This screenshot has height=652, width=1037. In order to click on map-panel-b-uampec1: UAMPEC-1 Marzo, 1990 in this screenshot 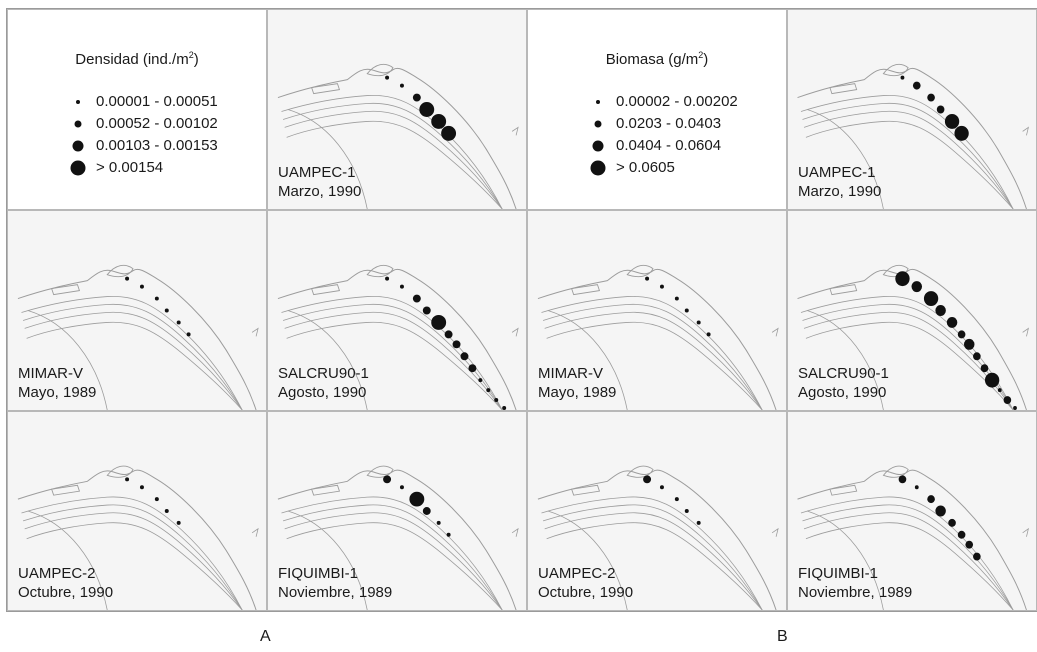, I will do `click(912, 109)`.